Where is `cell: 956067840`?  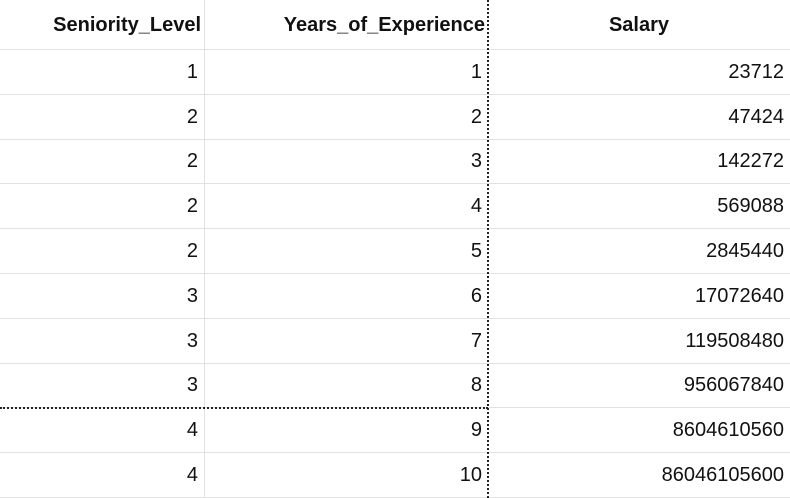 cell: 956067840 is located at coordinates (639, 386).